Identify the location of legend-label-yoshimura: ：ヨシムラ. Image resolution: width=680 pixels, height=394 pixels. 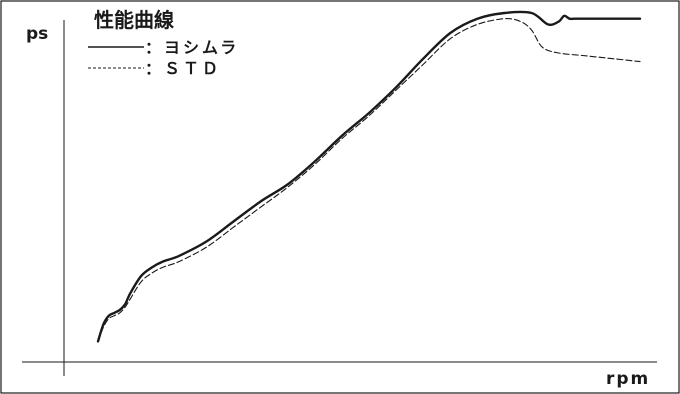
(192, 47).